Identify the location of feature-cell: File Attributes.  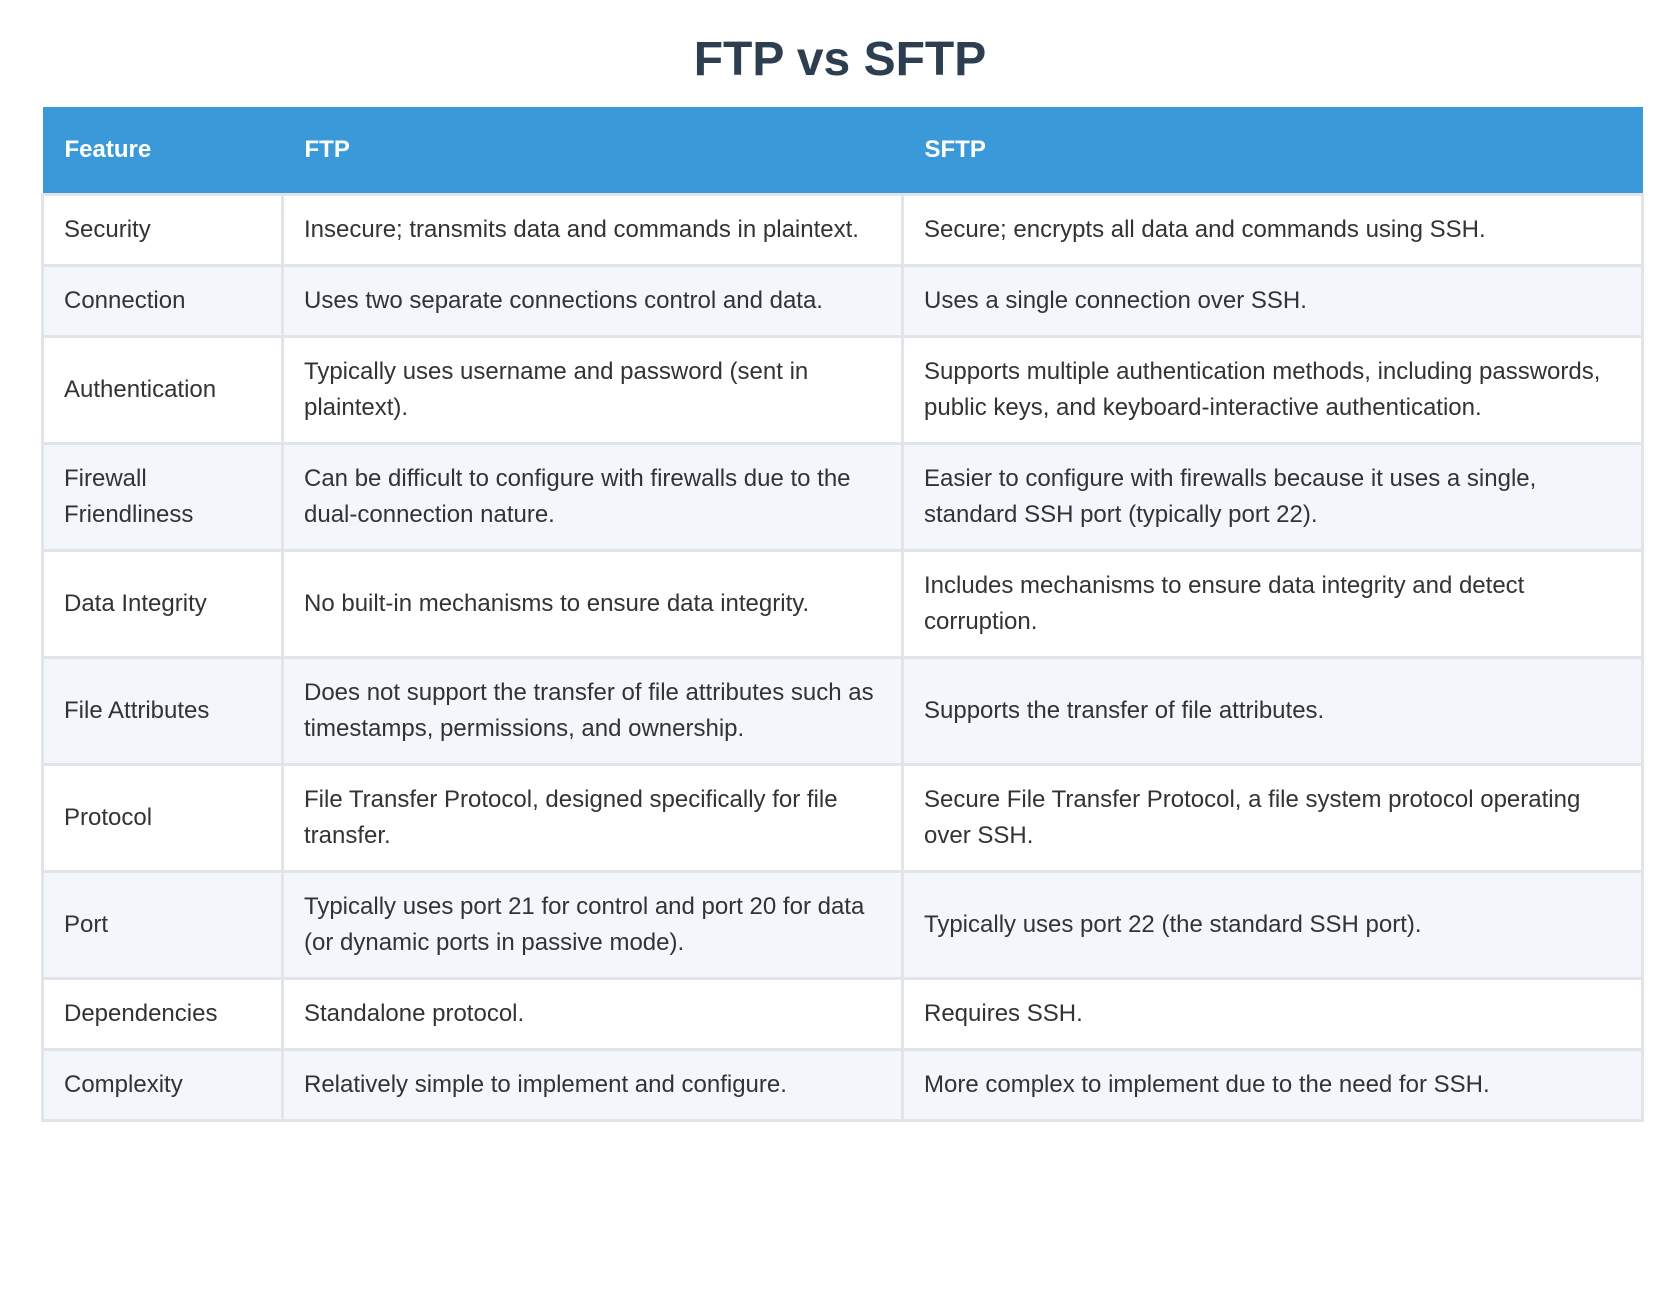
(162, 711).